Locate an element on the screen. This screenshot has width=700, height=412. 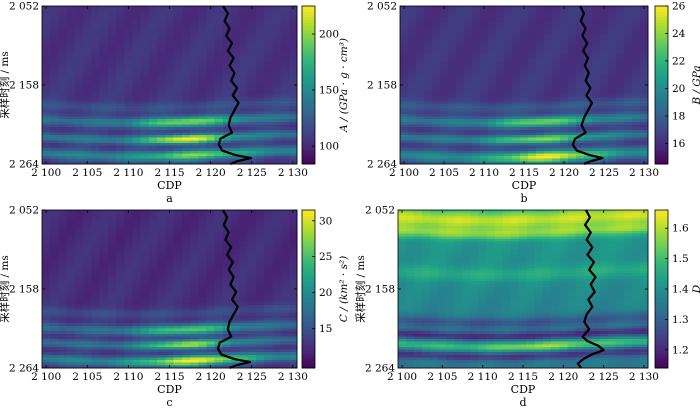
colorbar-tick-label: 24 is located at coordinates (679, 34).